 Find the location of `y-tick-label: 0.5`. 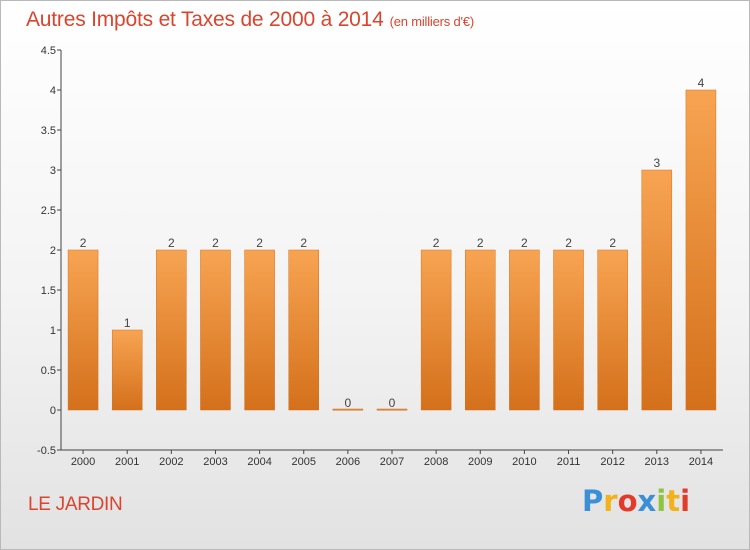

y-tick-label: 0.5 is located at coordinates (48, 371).